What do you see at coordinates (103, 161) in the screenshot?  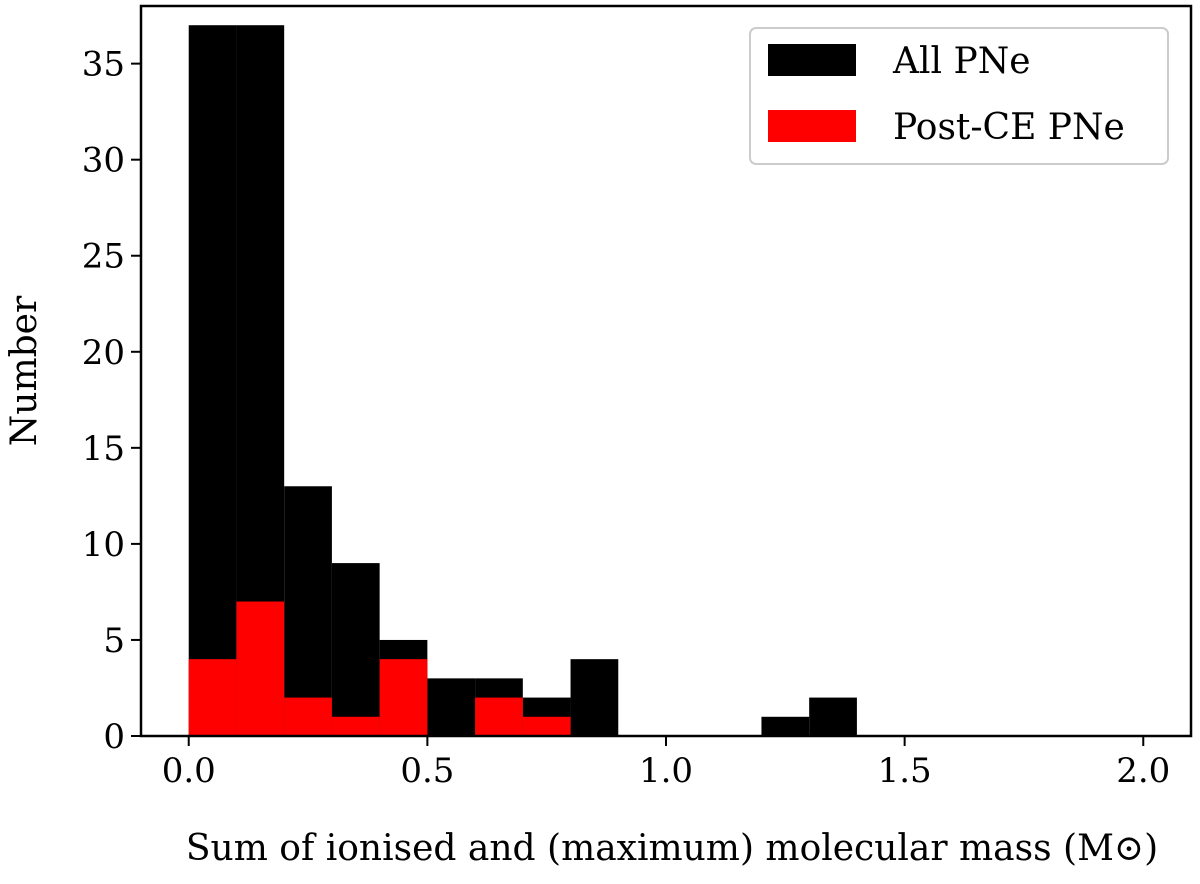 I see `y-tick-label: 30` at bounding box center [103, 161].